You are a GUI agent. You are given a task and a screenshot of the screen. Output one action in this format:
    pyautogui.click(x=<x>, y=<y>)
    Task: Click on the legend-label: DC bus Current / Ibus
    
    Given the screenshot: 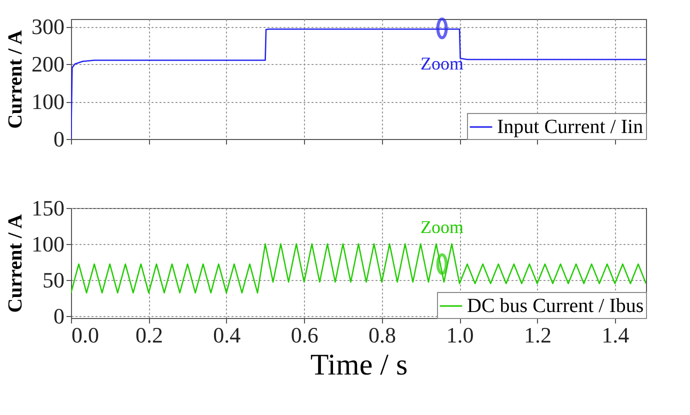 What is the action you would take?
    pyautogui.click(x=555, y=306)
    